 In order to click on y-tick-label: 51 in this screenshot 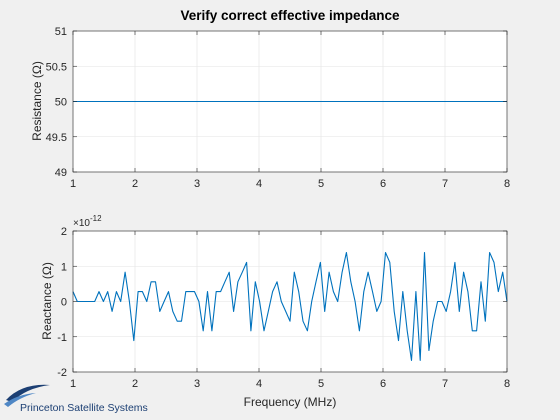, I will do `click(61, 32)`.